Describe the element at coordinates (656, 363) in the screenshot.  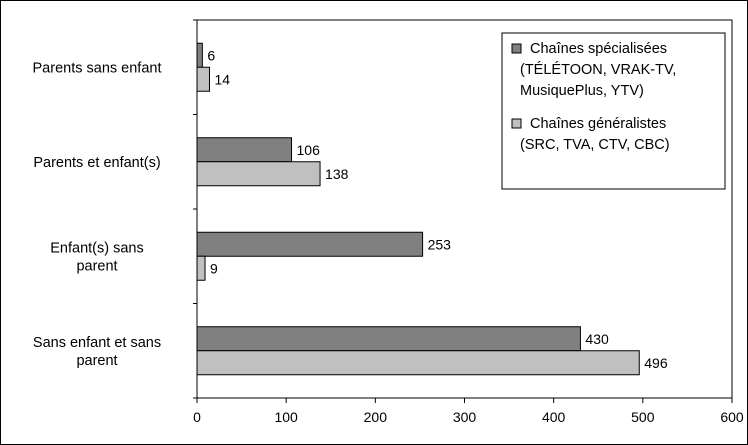
I see `data-label: 496` at that location.